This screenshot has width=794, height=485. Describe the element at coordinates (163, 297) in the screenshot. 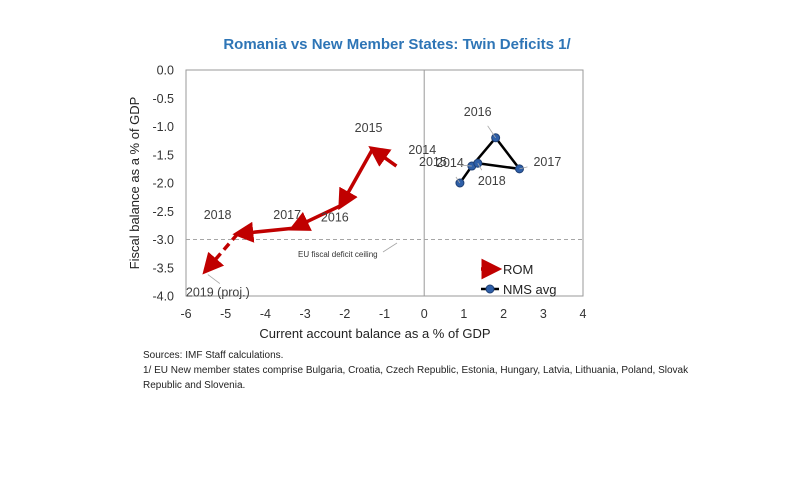

I see `y-tick-label: -4.0` at that location.